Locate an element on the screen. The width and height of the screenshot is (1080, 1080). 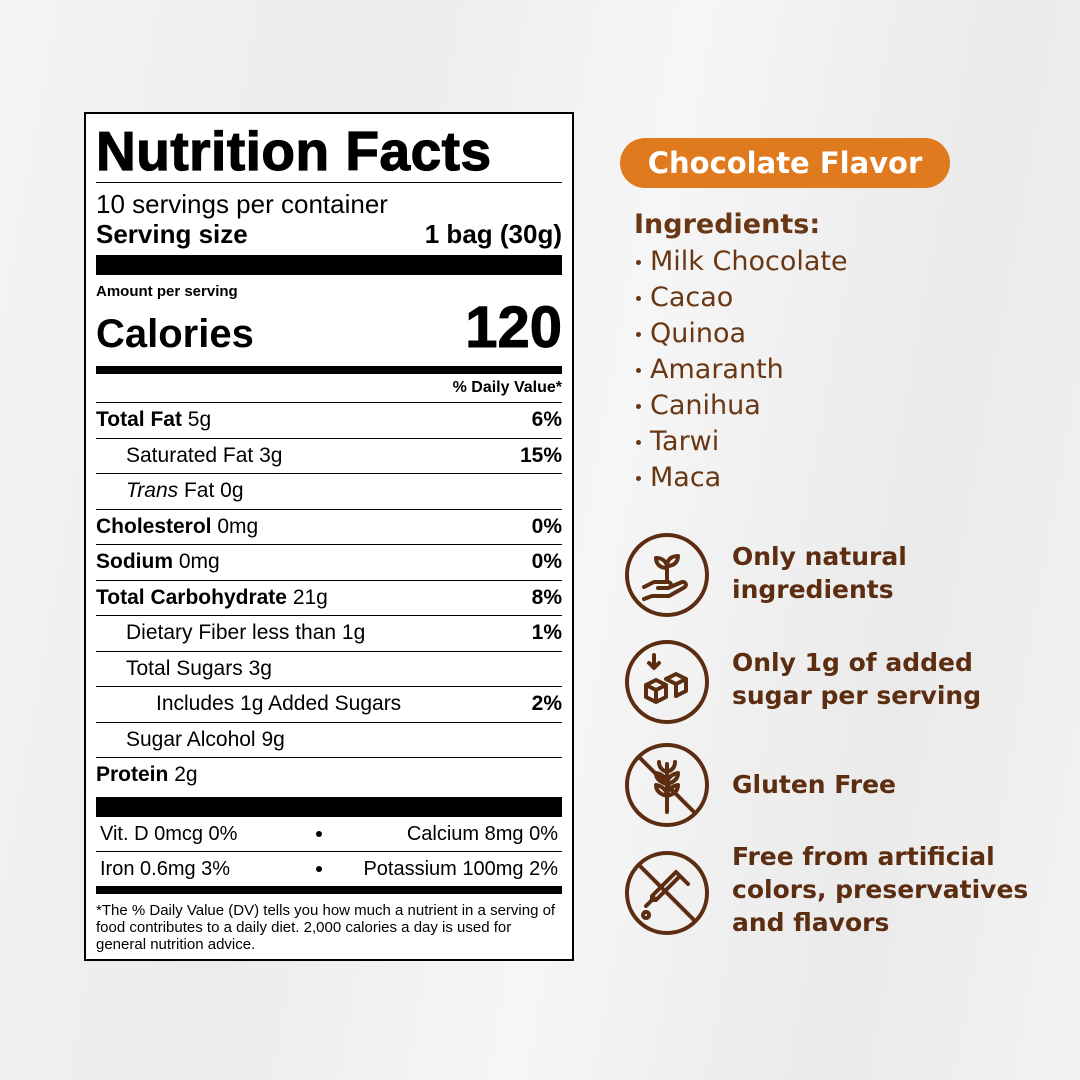
nutrient-amount: 5g is located at coordinates (199, 419).